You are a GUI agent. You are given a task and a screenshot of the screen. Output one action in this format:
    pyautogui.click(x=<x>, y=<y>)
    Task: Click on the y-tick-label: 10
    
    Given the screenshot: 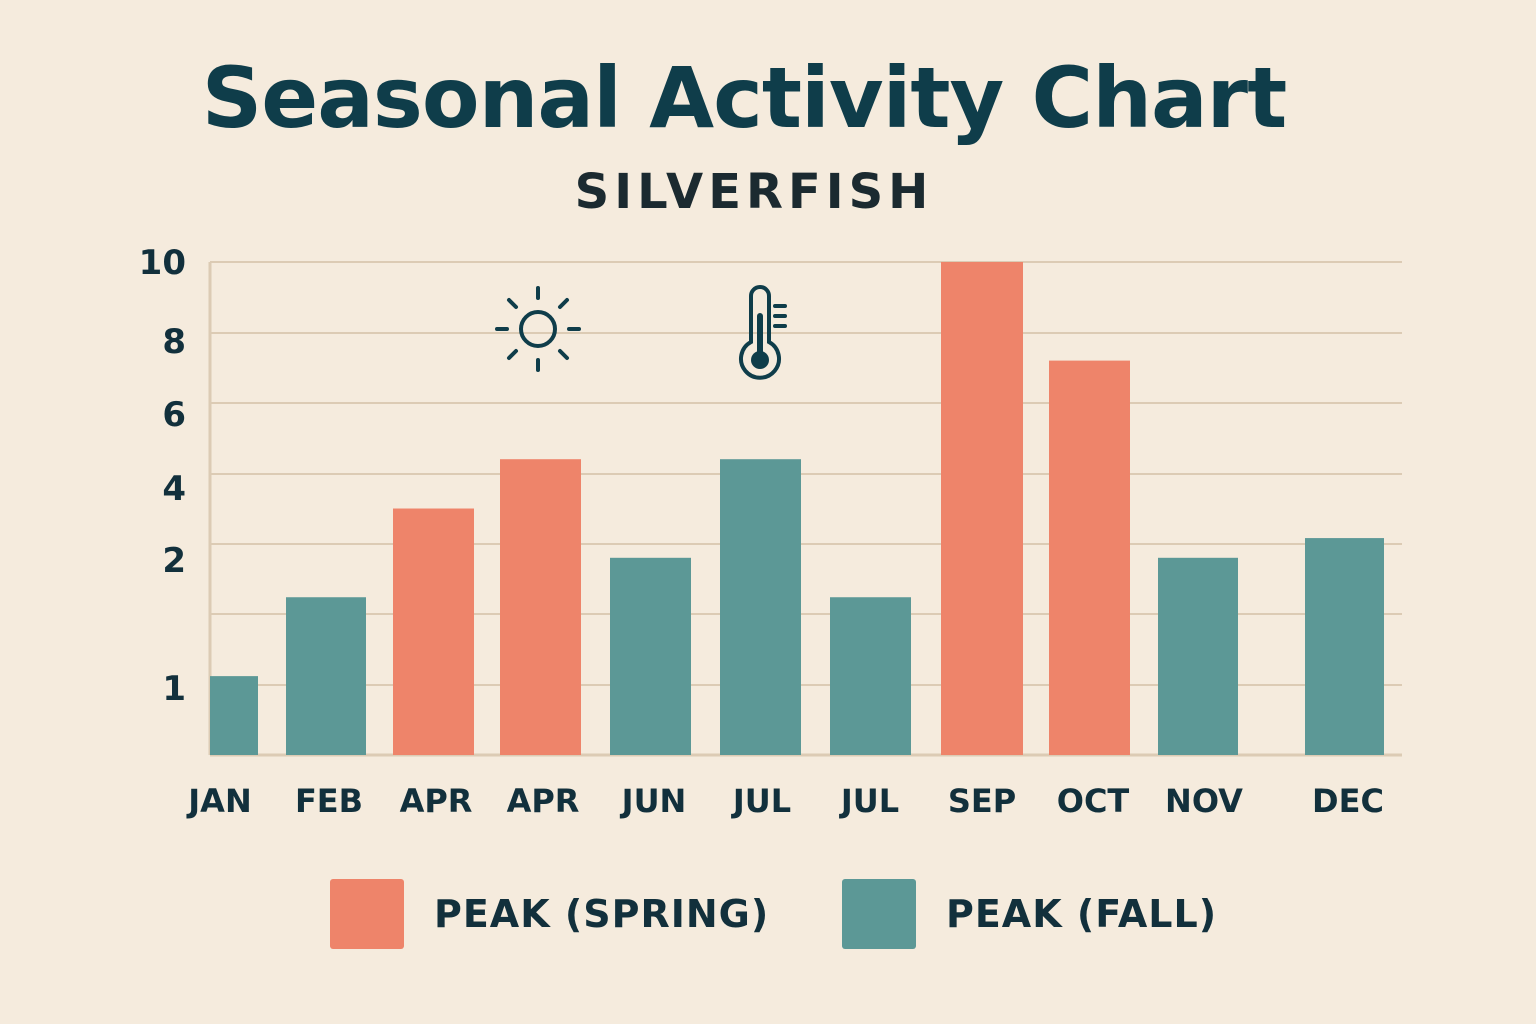 What is the action you would take?
    pyautogui.click(x=162, y=263)
    